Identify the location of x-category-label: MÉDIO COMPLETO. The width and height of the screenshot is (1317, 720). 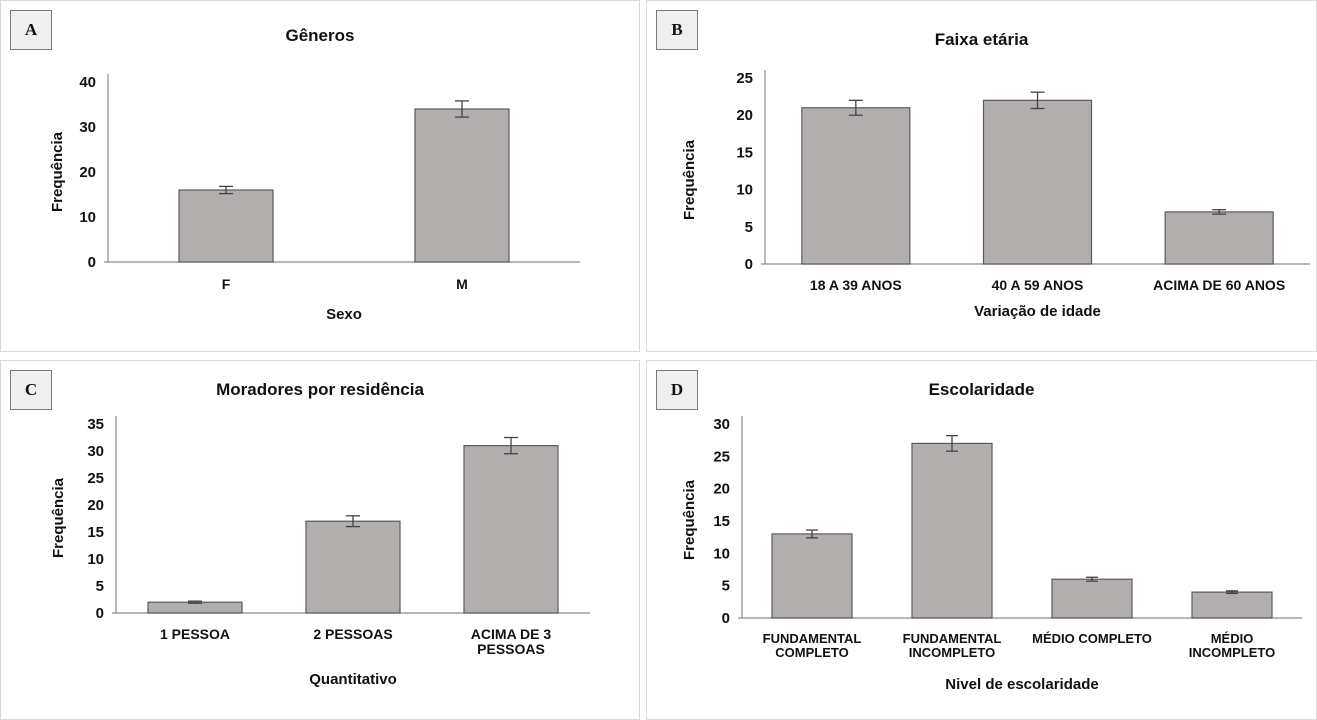
(1092, 638).